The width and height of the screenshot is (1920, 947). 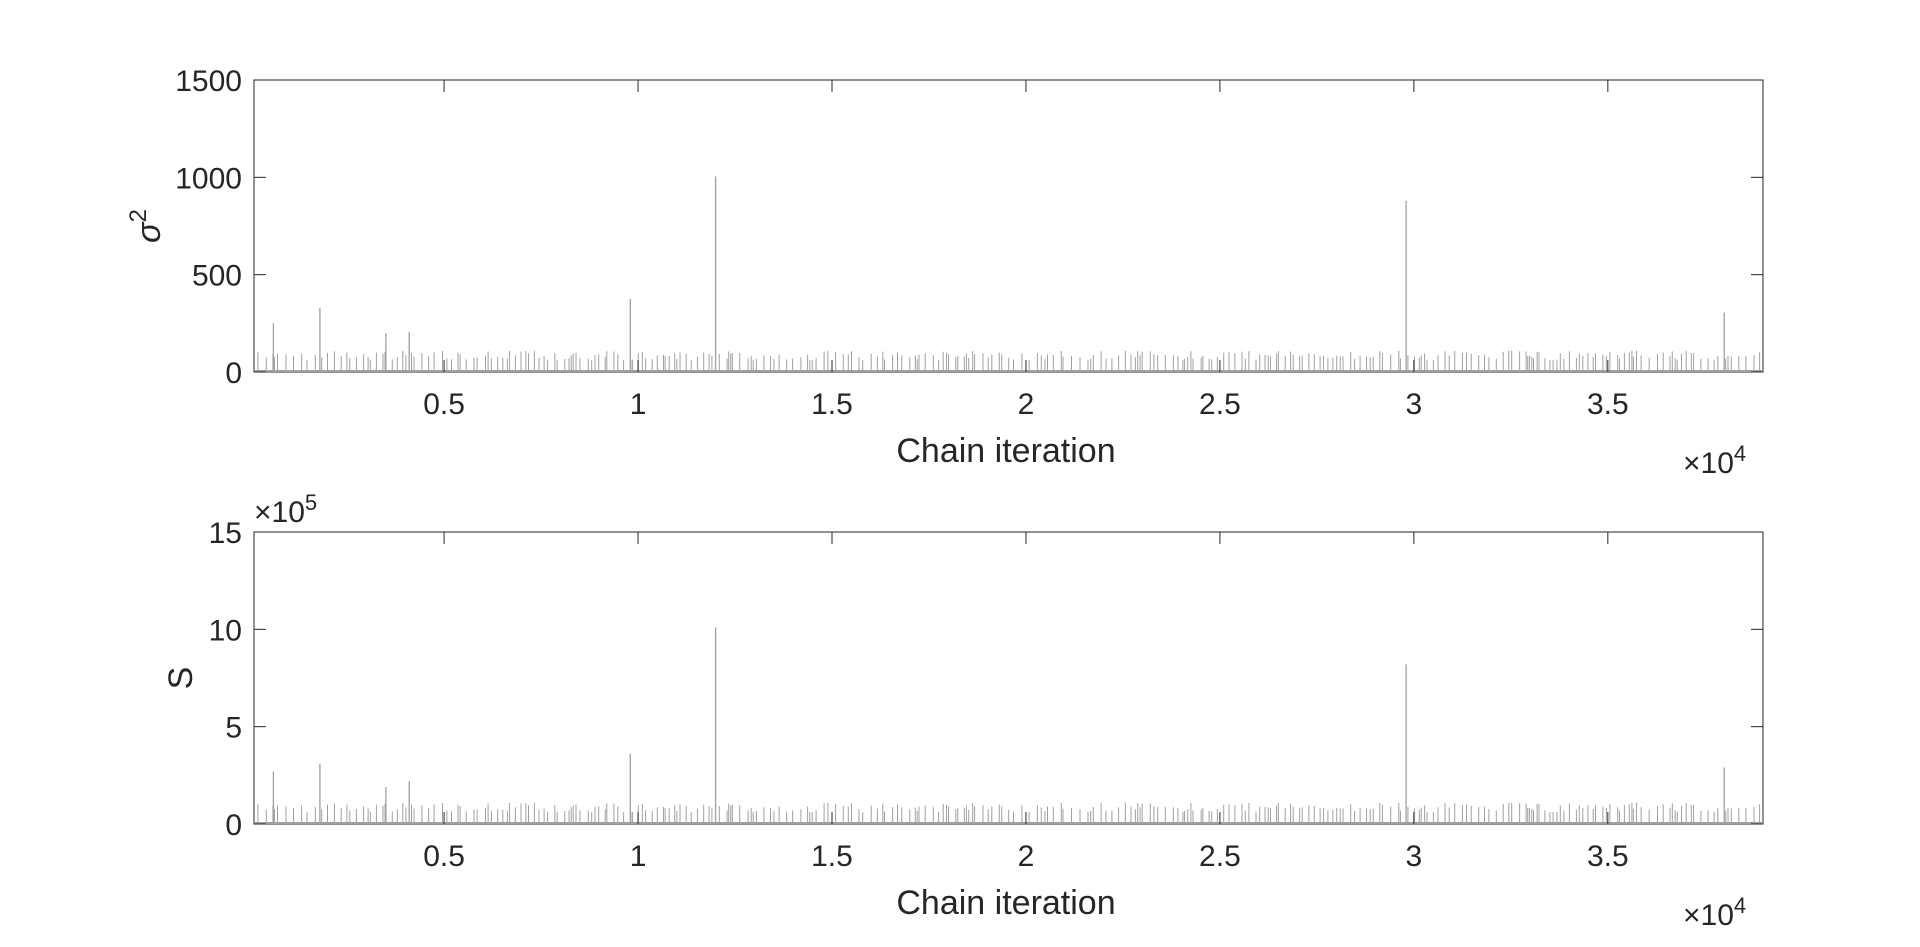 I want to click on y-axis-label: S, so click(x=181, y=678).